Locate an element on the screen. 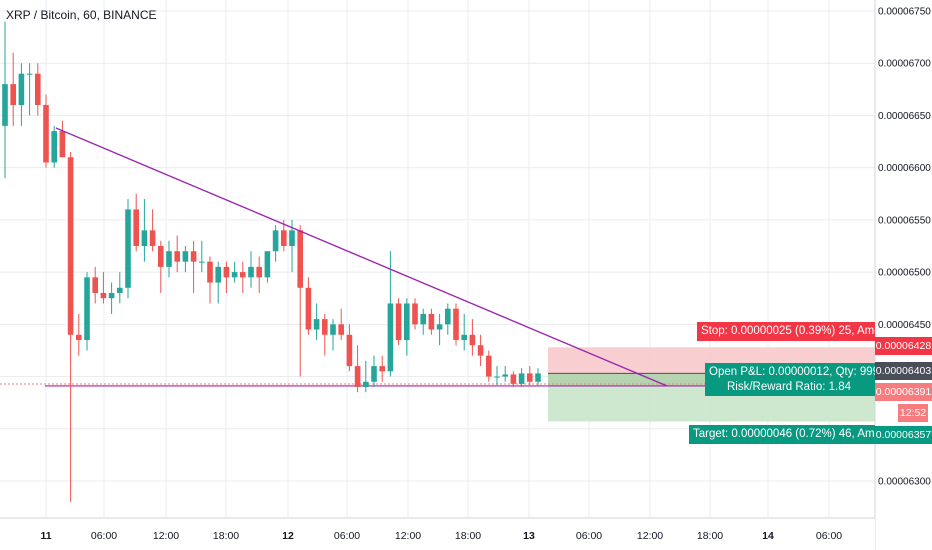 This screenshot has height=550, width=932. time-tick-label: 11 is located at coordinates (45, 536).